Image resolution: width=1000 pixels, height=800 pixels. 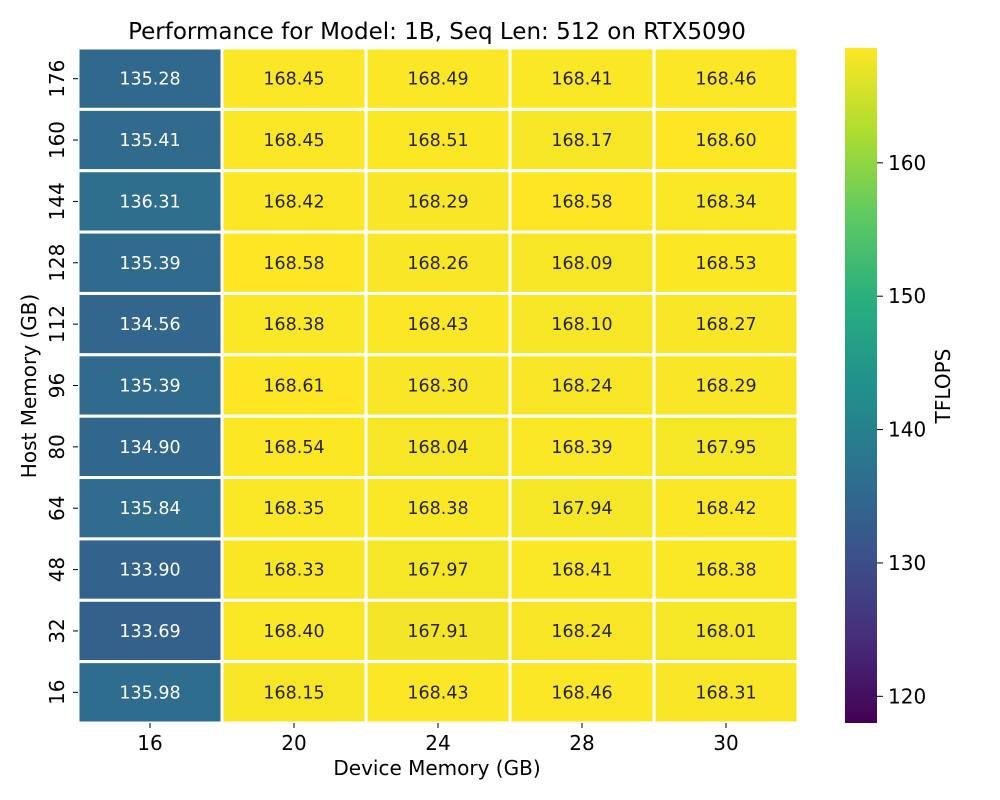 I want to click on y-tick-label: 96, so click(x=57, y=385).